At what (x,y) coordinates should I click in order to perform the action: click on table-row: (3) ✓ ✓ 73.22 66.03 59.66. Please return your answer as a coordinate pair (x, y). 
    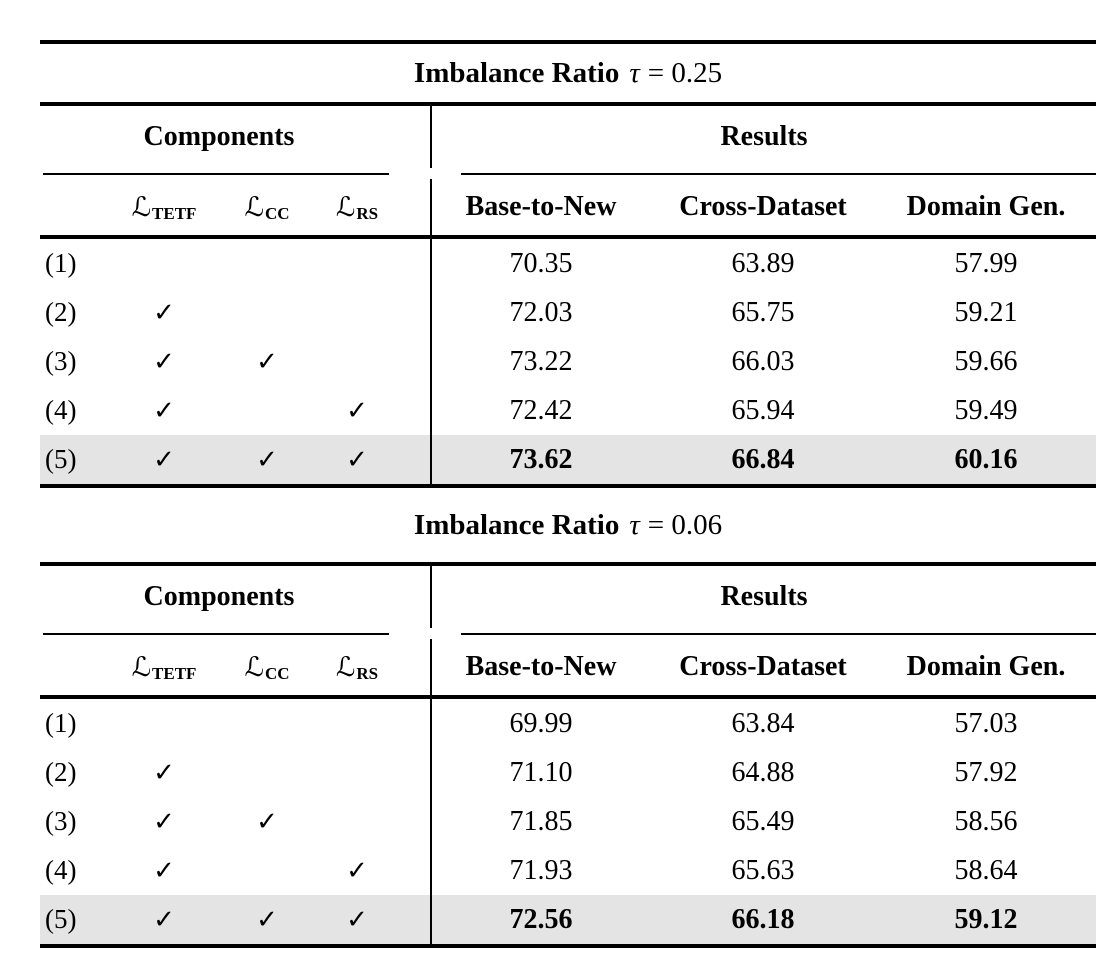
    Looking at the image, I should click on (568, 361).